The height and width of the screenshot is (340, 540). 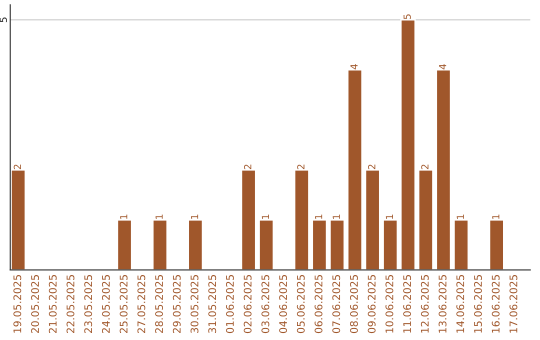 I want to click on x-tick-label: 14.06.2025, so click(x=460, y=304).